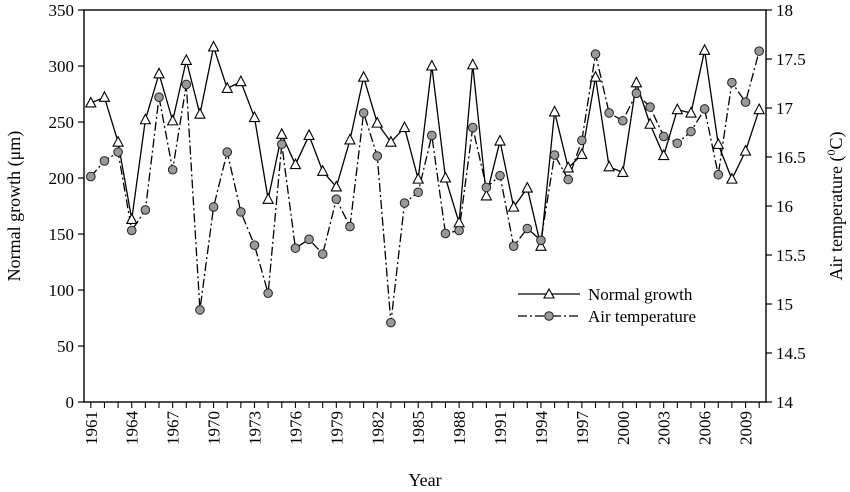  I want to click on legend: Normal growth Air temperature, so click(607, 305).